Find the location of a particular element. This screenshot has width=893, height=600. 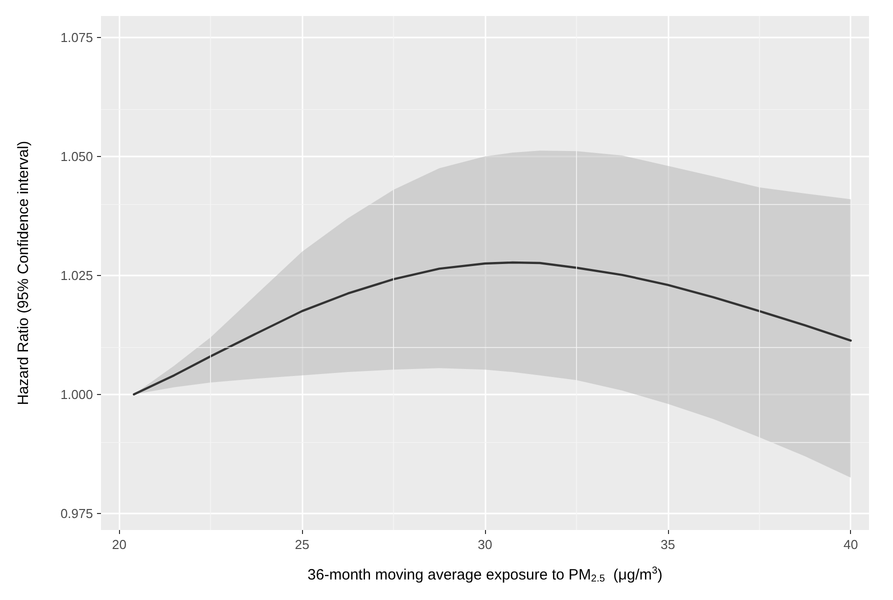

y-tick-label: 0.975 is located at coordinates (76, 513).